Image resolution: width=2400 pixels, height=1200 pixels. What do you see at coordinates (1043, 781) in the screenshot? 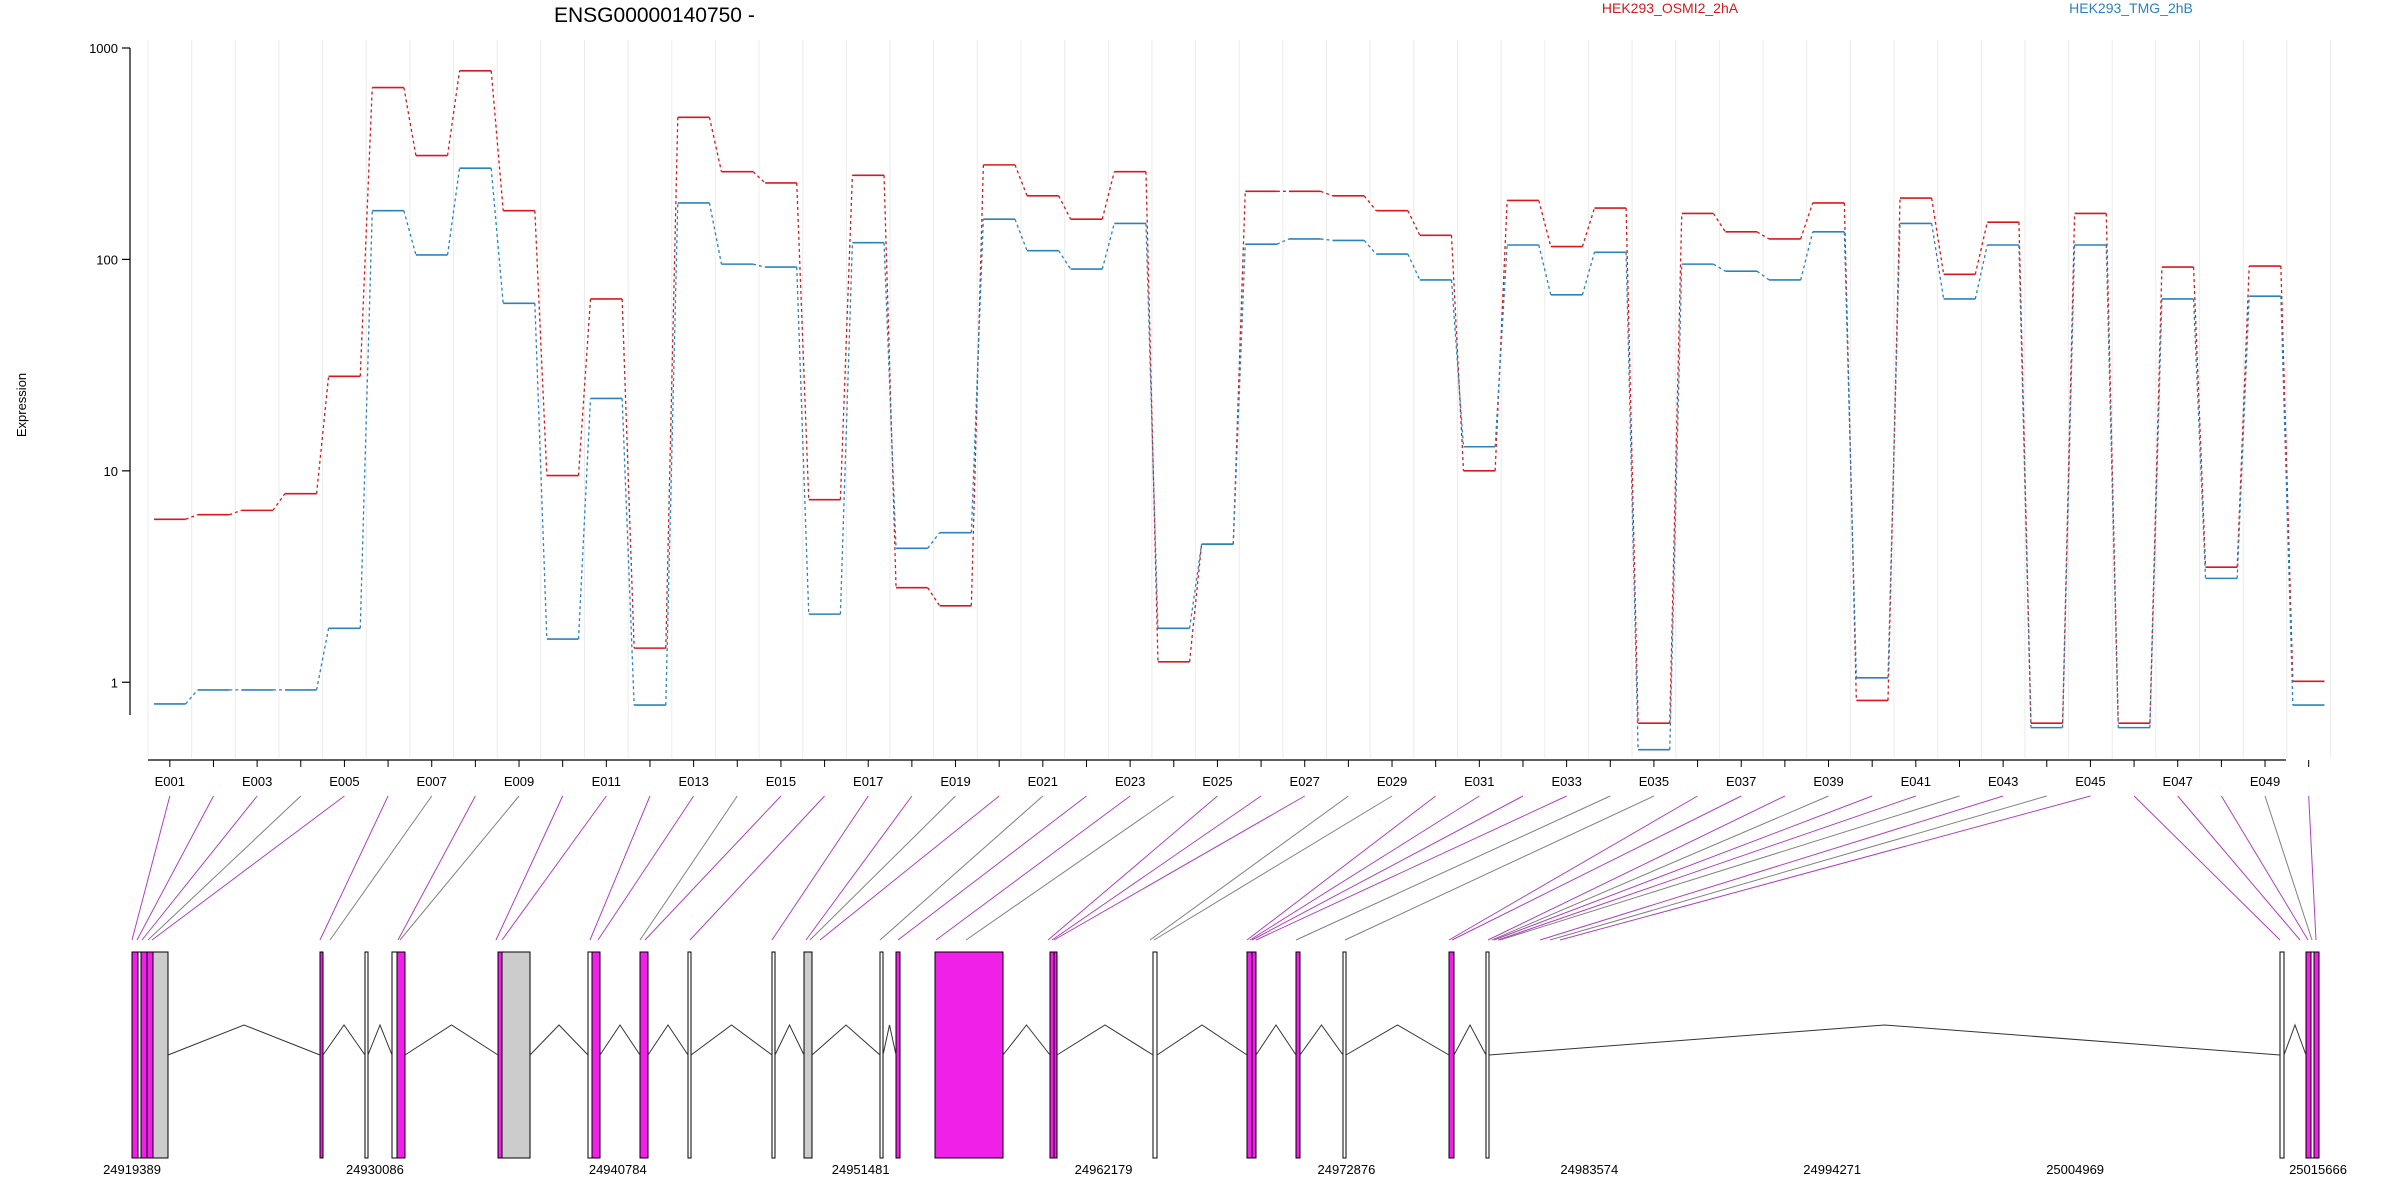
I see `x-tick-label: E021` at bounding box center [1043, 781].